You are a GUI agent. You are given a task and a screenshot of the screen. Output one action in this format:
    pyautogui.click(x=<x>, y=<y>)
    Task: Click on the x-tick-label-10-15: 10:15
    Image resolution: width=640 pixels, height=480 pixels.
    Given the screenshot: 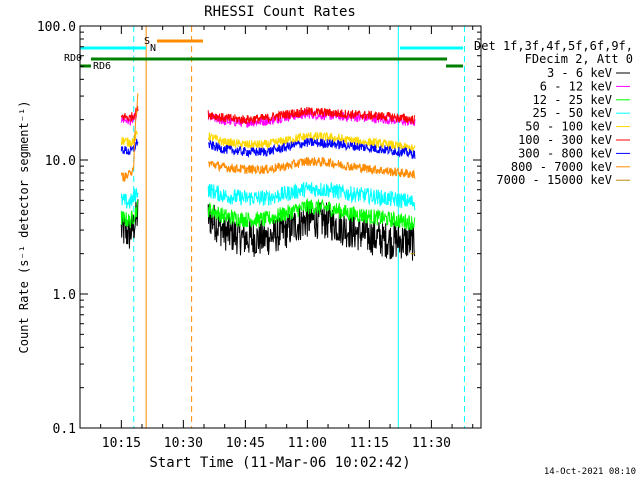 What is the action you would take?
    pyautogui.click(x=121, y=443)
    